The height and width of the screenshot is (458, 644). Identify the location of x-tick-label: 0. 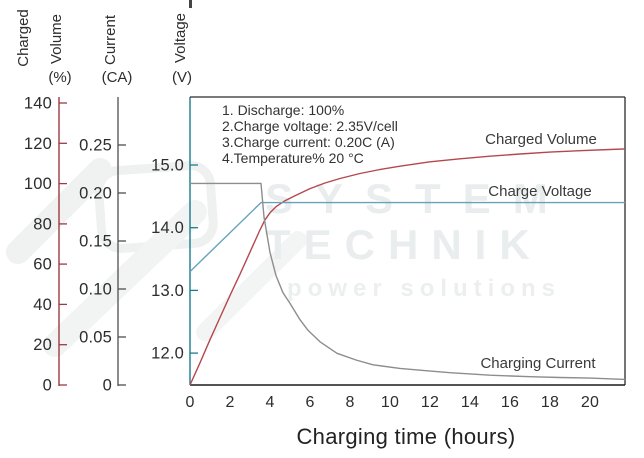
(189, 402).